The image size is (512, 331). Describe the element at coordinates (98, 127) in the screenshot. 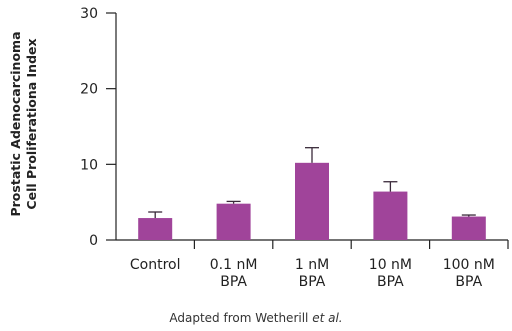

I see `y-ticks: 0 10 20 30` at that location.